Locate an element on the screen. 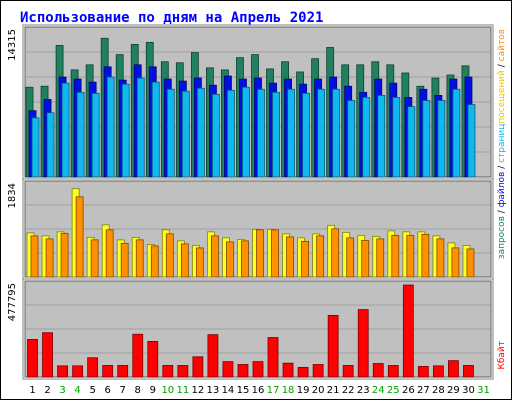  bar-traffic-Кбайт-10 is located at coordinates (168, 371).